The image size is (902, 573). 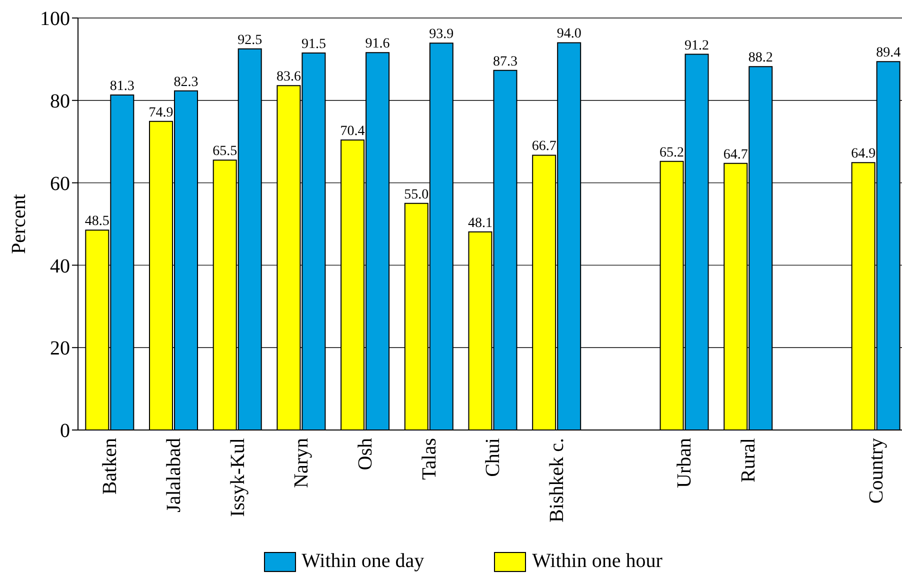 I want to click on data-label: 89.4, so click(x=888, y=53).